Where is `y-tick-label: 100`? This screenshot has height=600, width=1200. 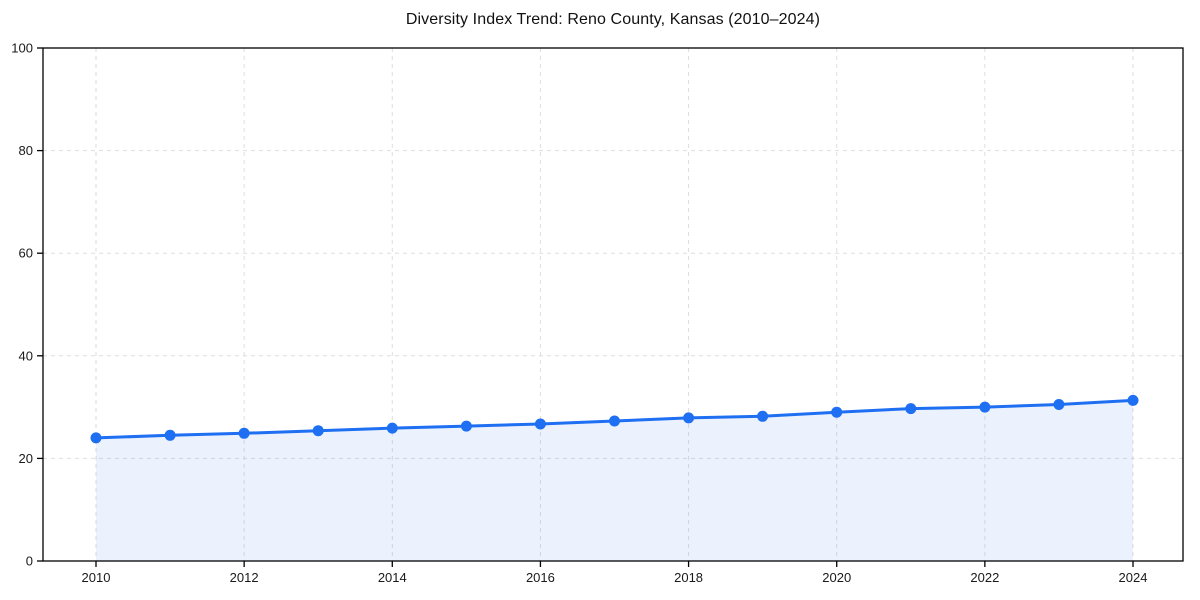
y-tick-label: 100 is located at coordinates (22, 48).